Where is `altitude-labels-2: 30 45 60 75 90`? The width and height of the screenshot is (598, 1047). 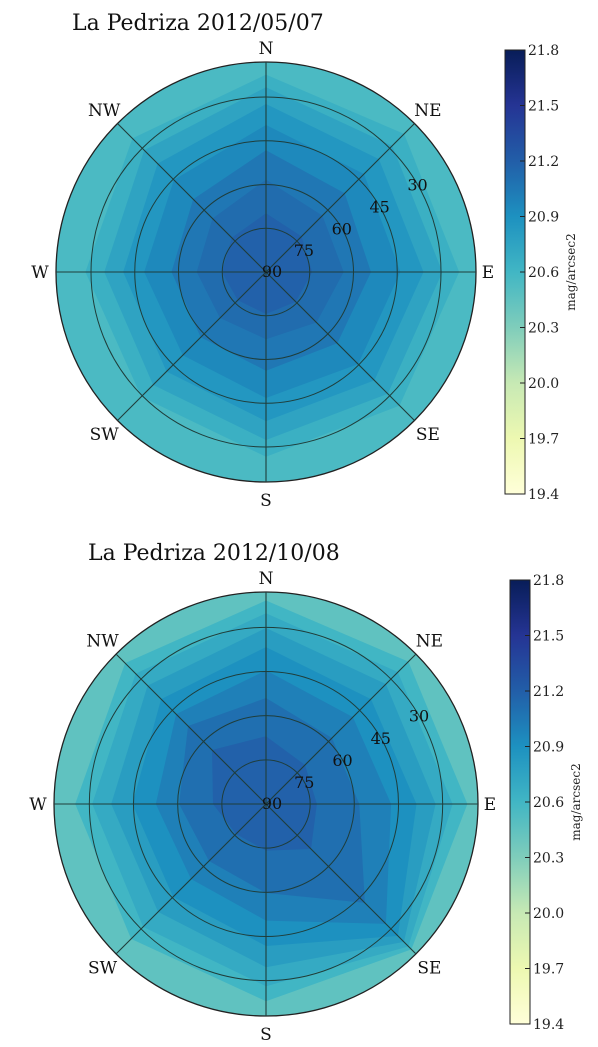
altitude-labels-2: 30 45 60 75 90 is located at coordinates (345, 760).